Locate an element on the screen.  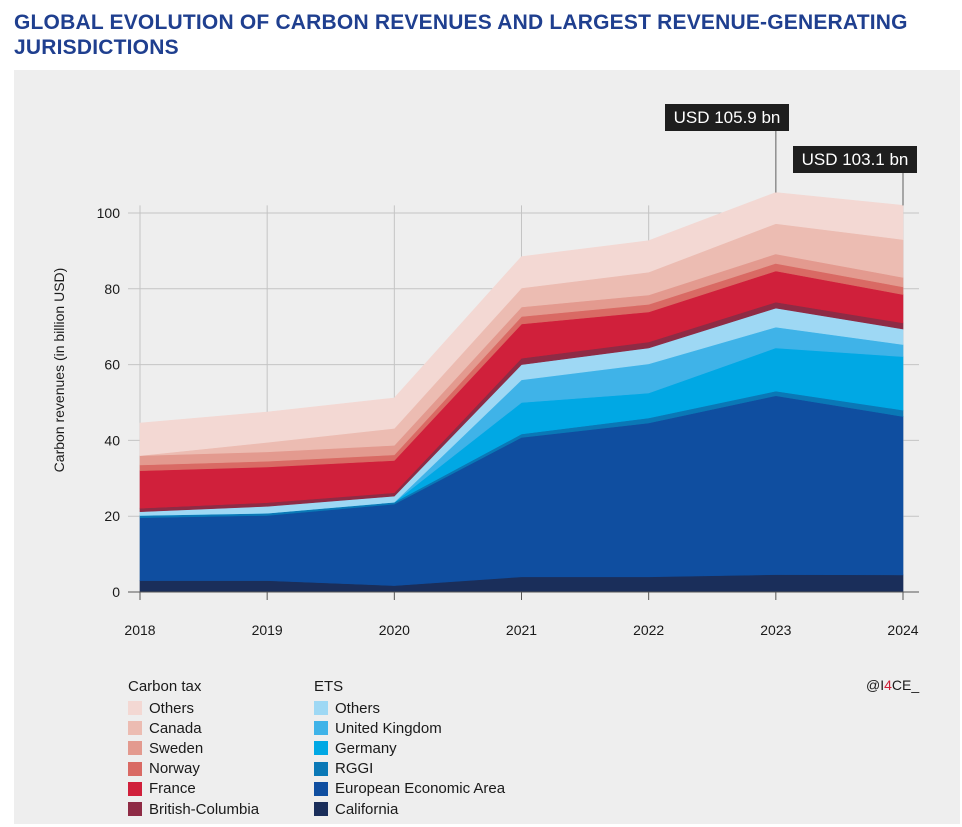
callout-label: USD 105.9 bn is located at coordinates (727, 117).